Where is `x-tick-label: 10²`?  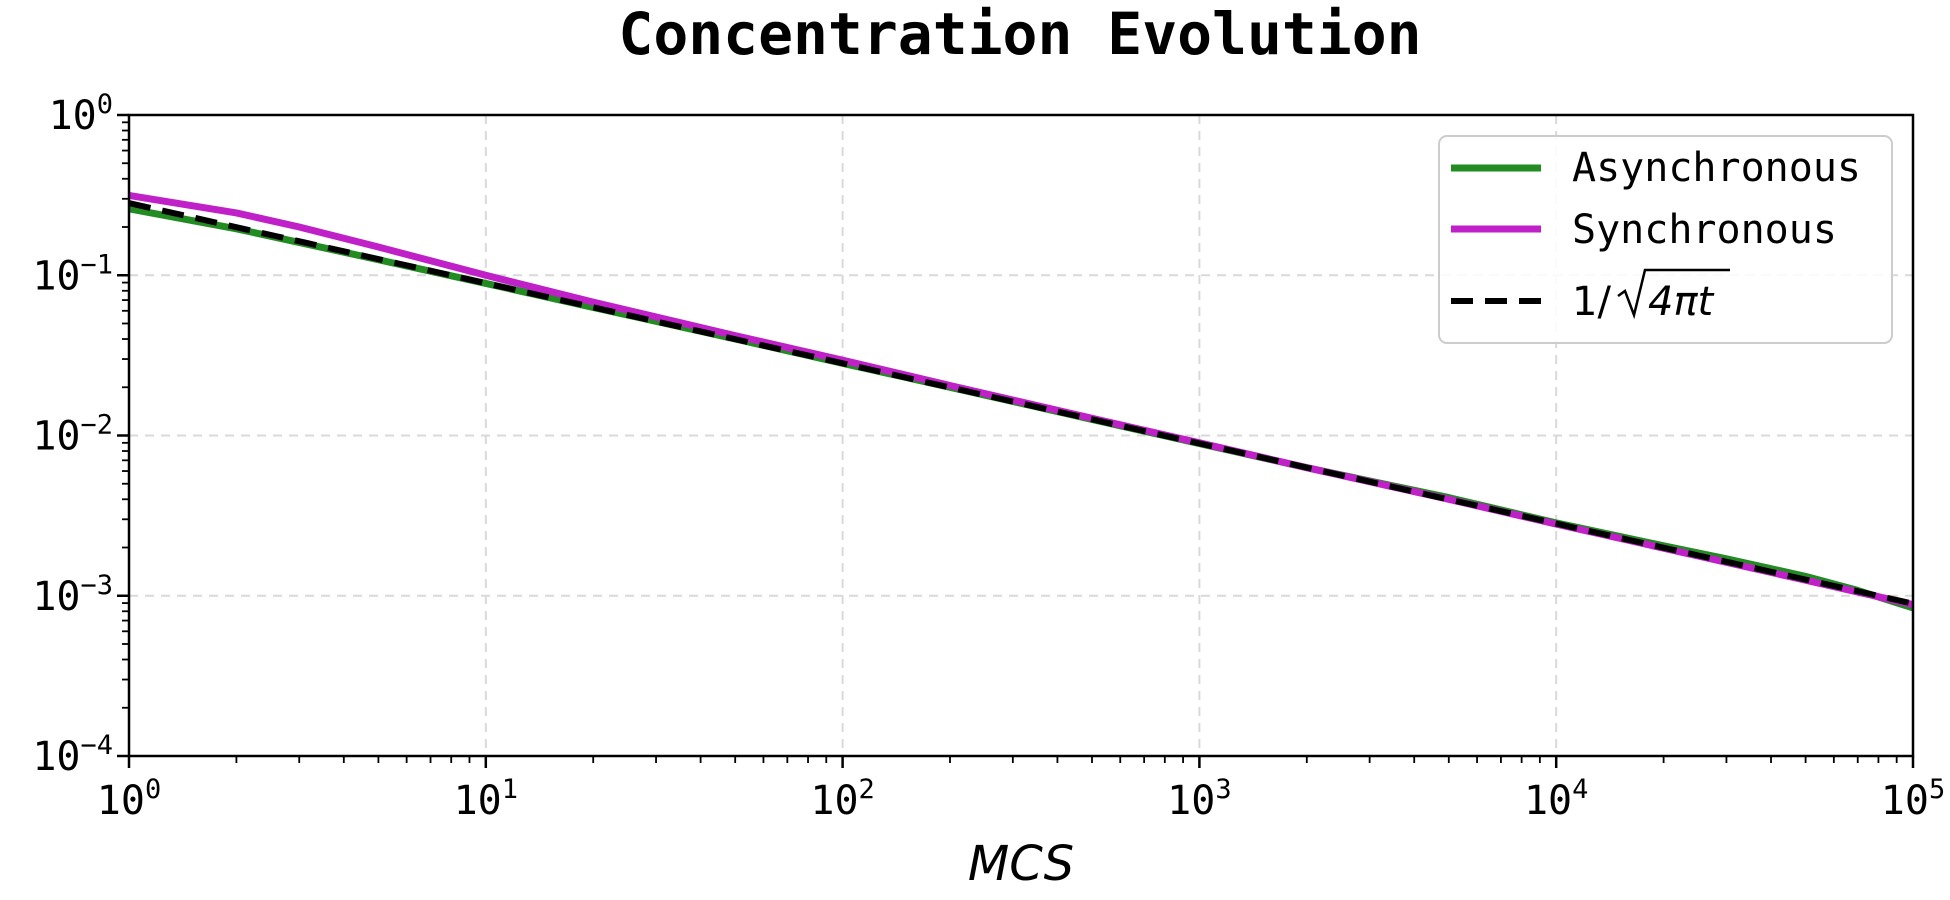 x-tick-label: 10² is located at coordinates (842, 799).